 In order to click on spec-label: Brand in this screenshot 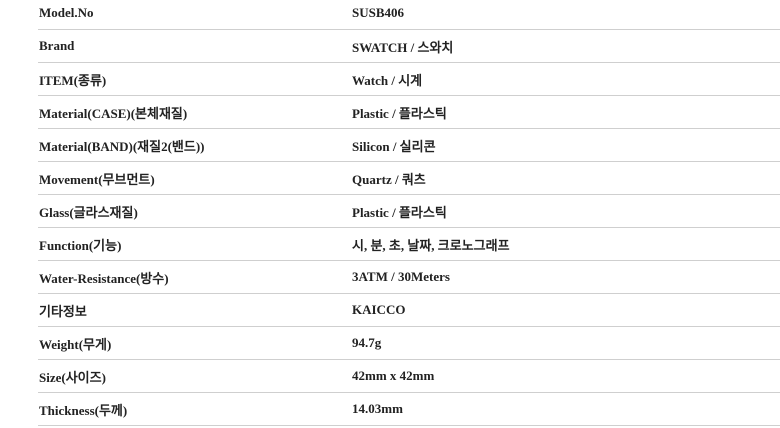, I will do `click(57, 45)`.